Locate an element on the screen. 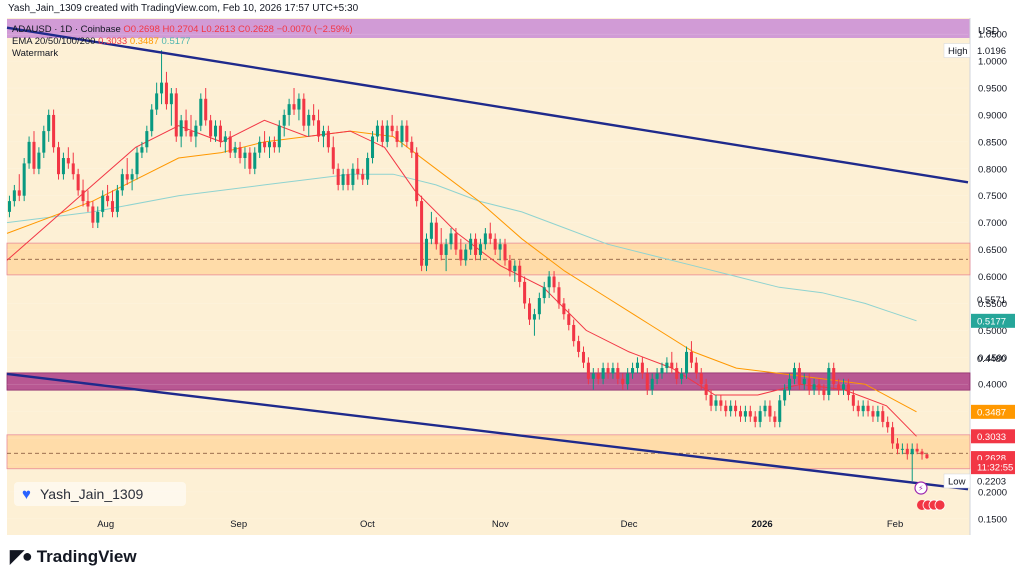 Image resolution: width=1024 pixels, height=578 pixels. event-icons: ⚡ is located at coordinates (930, 496).